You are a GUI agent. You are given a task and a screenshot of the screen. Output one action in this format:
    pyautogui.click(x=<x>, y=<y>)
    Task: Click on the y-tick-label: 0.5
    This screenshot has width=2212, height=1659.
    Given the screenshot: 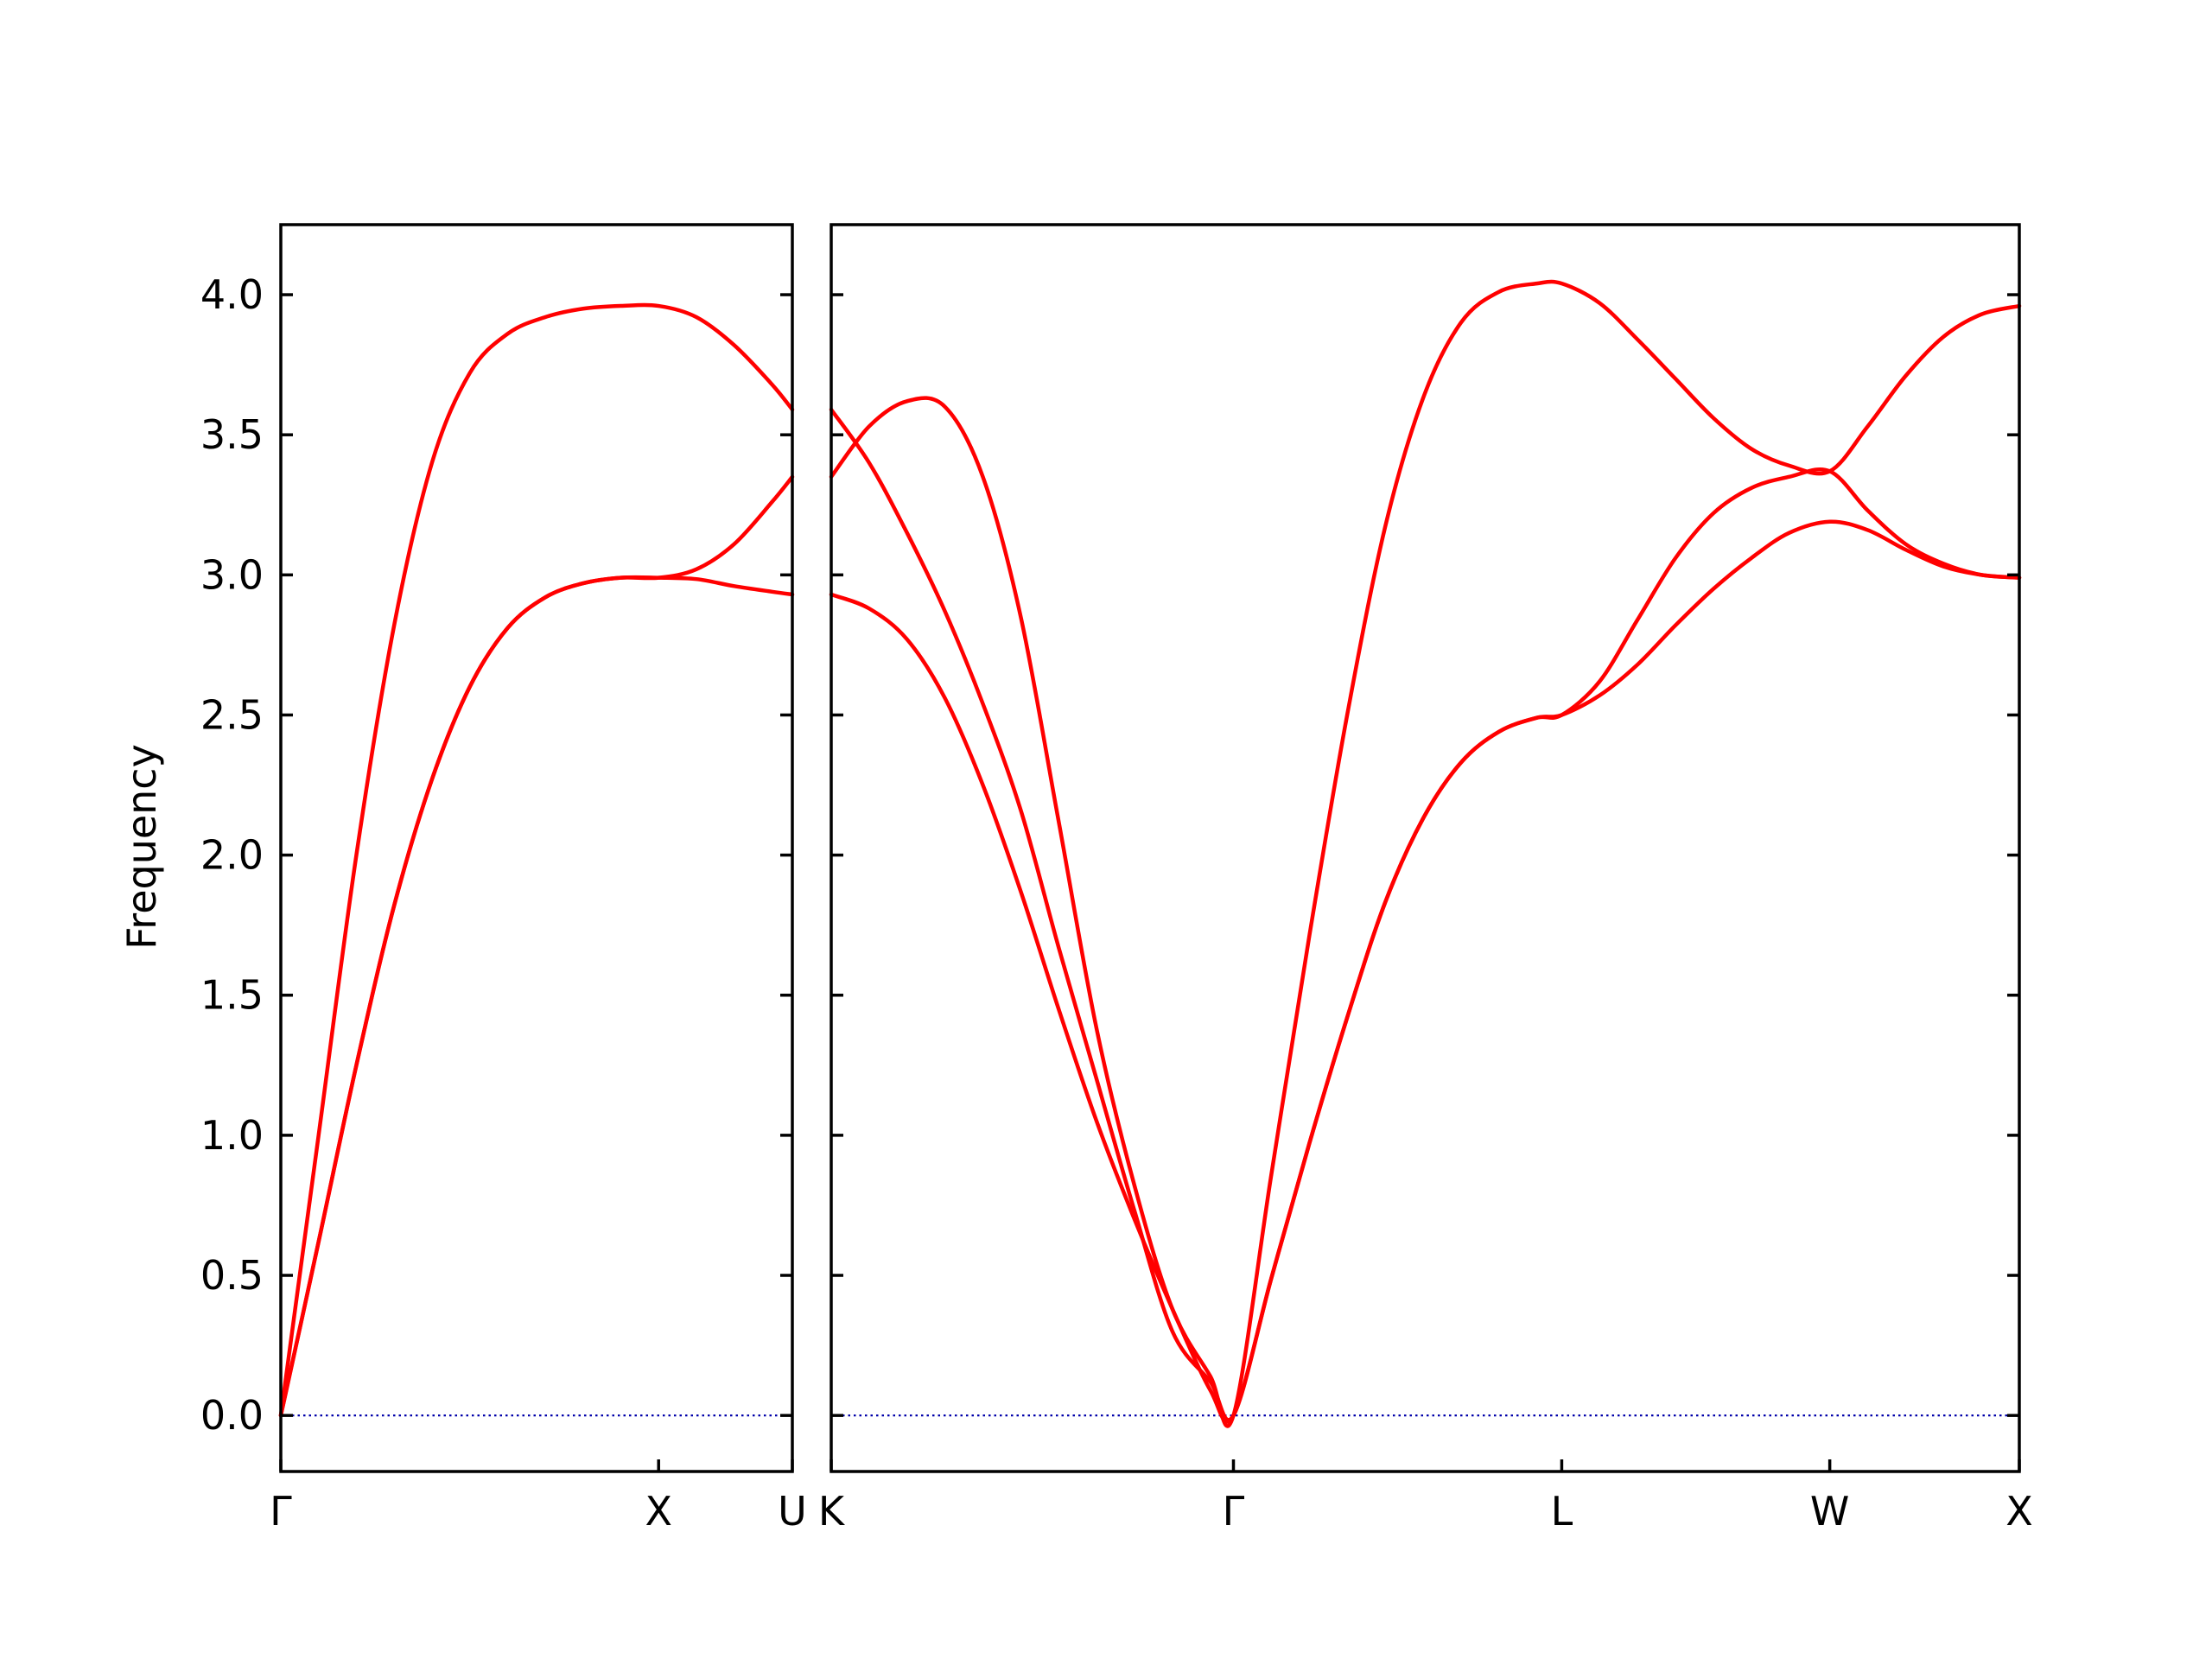 What is the action you would take?
    pyautogui.click(x=232, y=1275)
    